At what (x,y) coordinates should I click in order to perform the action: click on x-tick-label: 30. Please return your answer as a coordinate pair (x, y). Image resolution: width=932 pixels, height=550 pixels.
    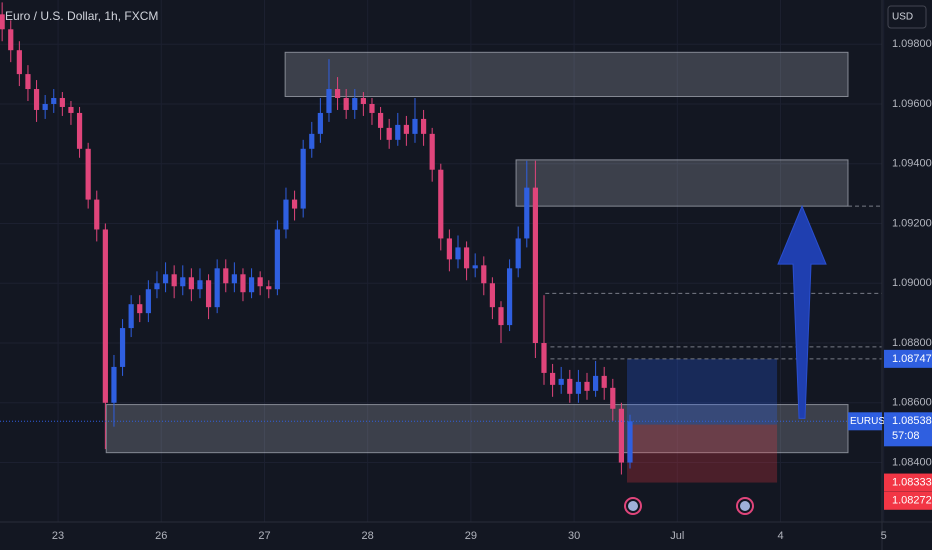
    Looking at the image, I should click on (574, 536).